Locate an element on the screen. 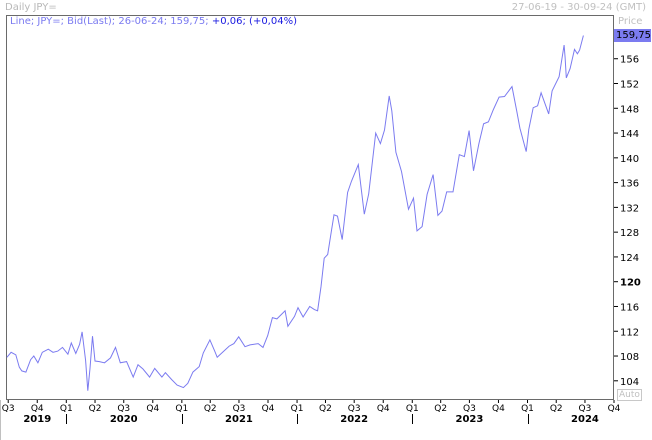  year-label: 2020 is located at coordinates (124, 419).